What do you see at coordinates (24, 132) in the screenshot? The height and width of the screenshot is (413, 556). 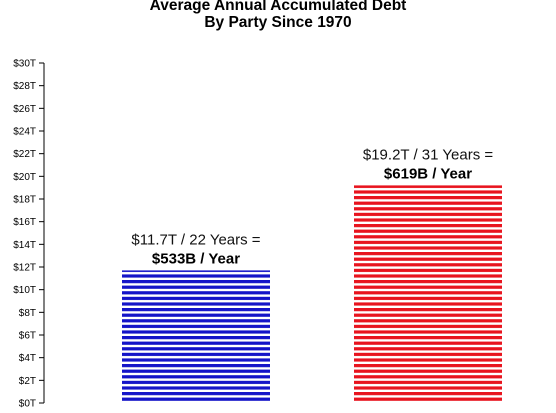 I see `y-tick-label: $24T` at bounding box center [24, 132].